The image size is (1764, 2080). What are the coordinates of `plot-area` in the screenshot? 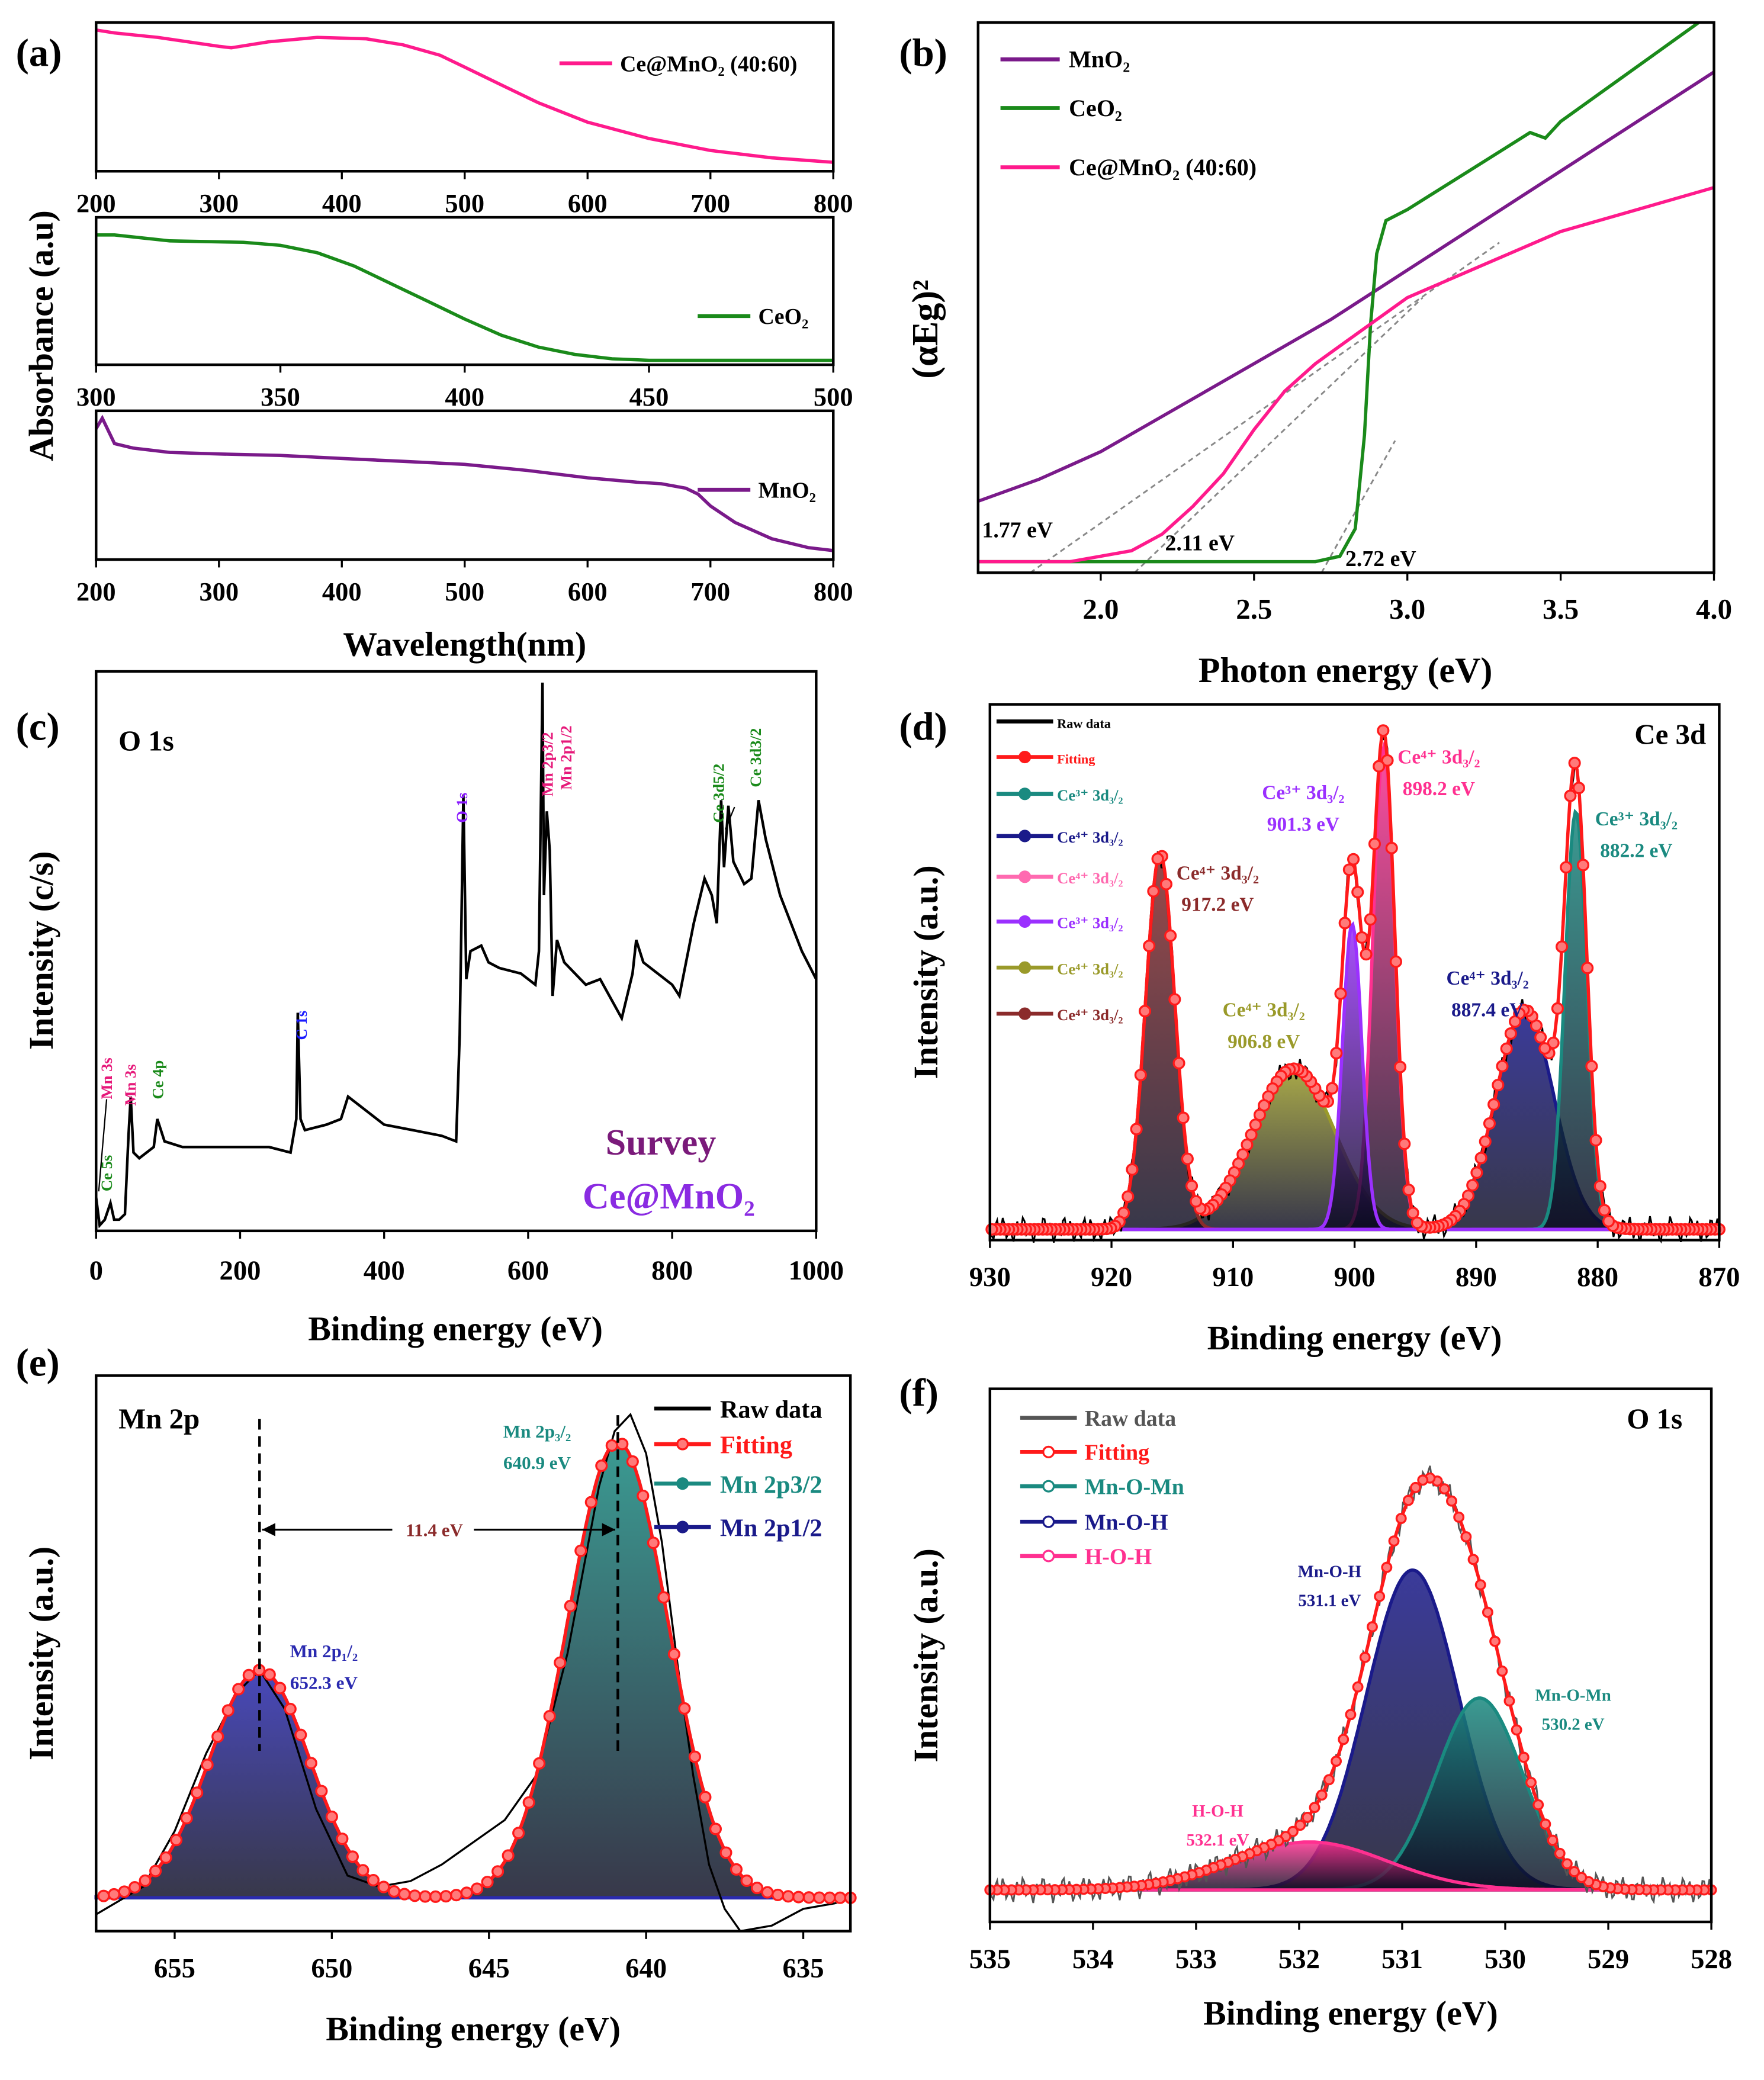 It's located at (1346, 297).